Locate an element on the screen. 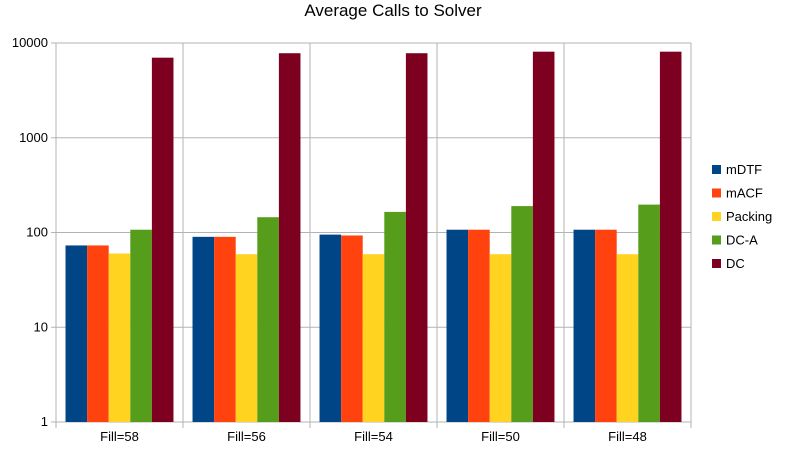  x-category-label: Fill=56 is located at coordinates (246, 436).